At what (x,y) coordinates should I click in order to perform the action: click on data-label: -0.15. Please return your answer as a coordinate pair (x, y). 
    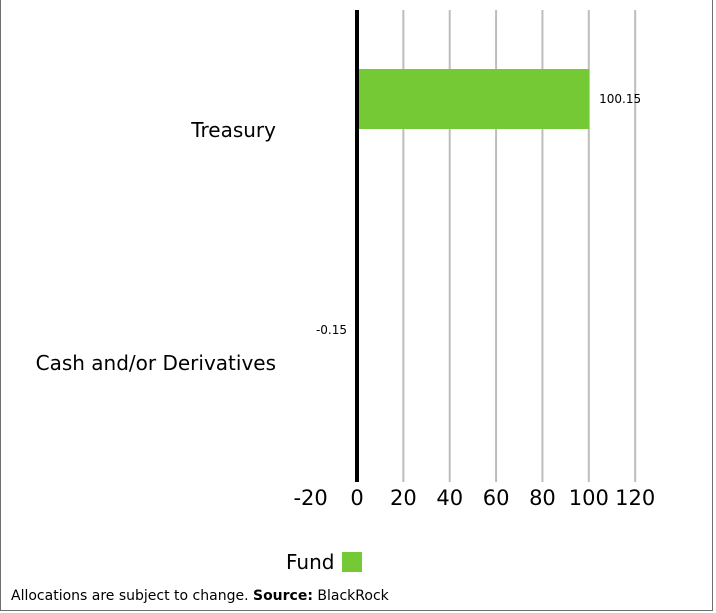
    Looking at the image, I should click on (331, 330).